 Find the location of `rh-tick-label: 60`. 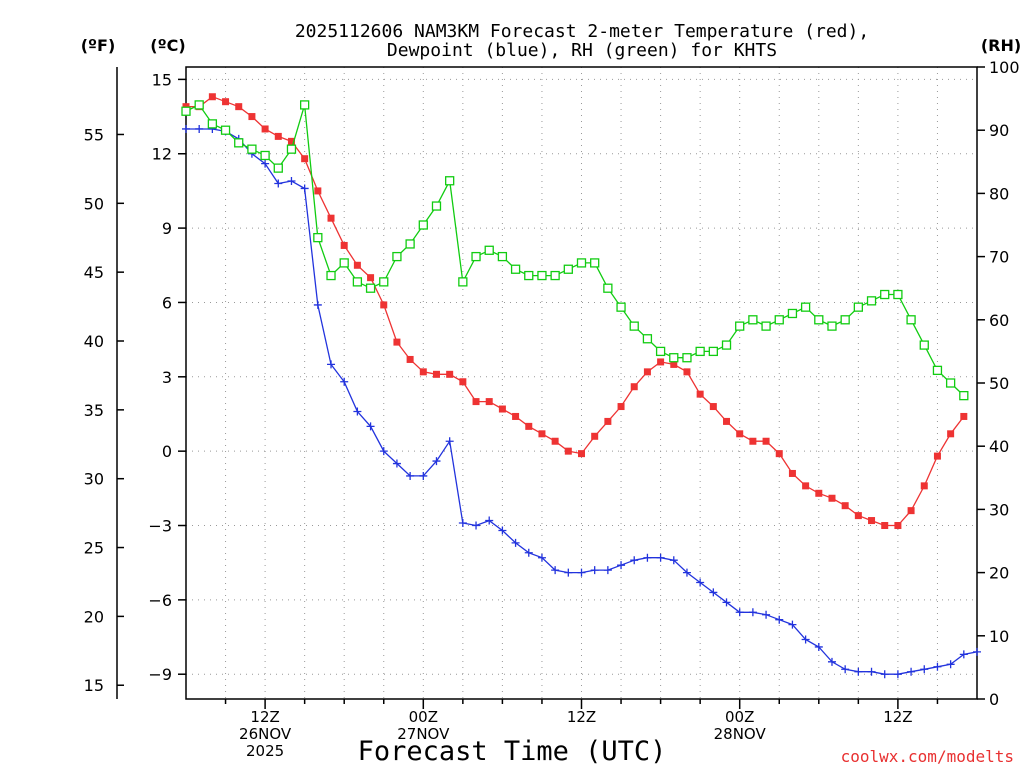

rh-tick-label: 60 is located at coordinates (999, 320).